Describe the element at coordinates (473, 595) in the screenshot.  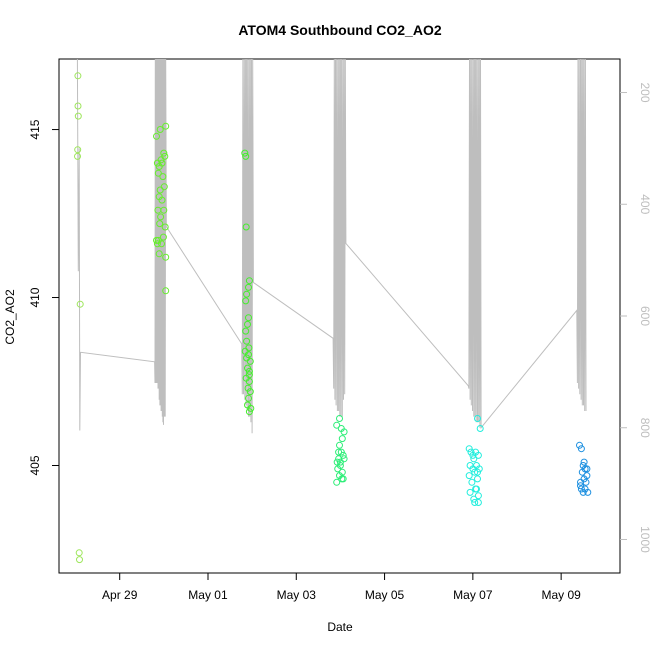
I see `x-tick-label: May 07` at that location.